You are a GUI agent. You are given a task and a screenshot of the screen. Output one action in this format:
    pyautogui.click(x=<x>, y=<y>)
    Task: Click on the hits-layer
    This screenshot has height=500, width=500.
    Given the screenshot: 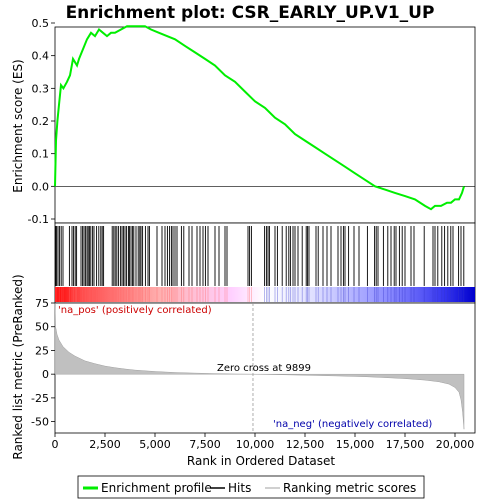 What is the action you would take?
    pyautogui.click(x=260, y=256)
    